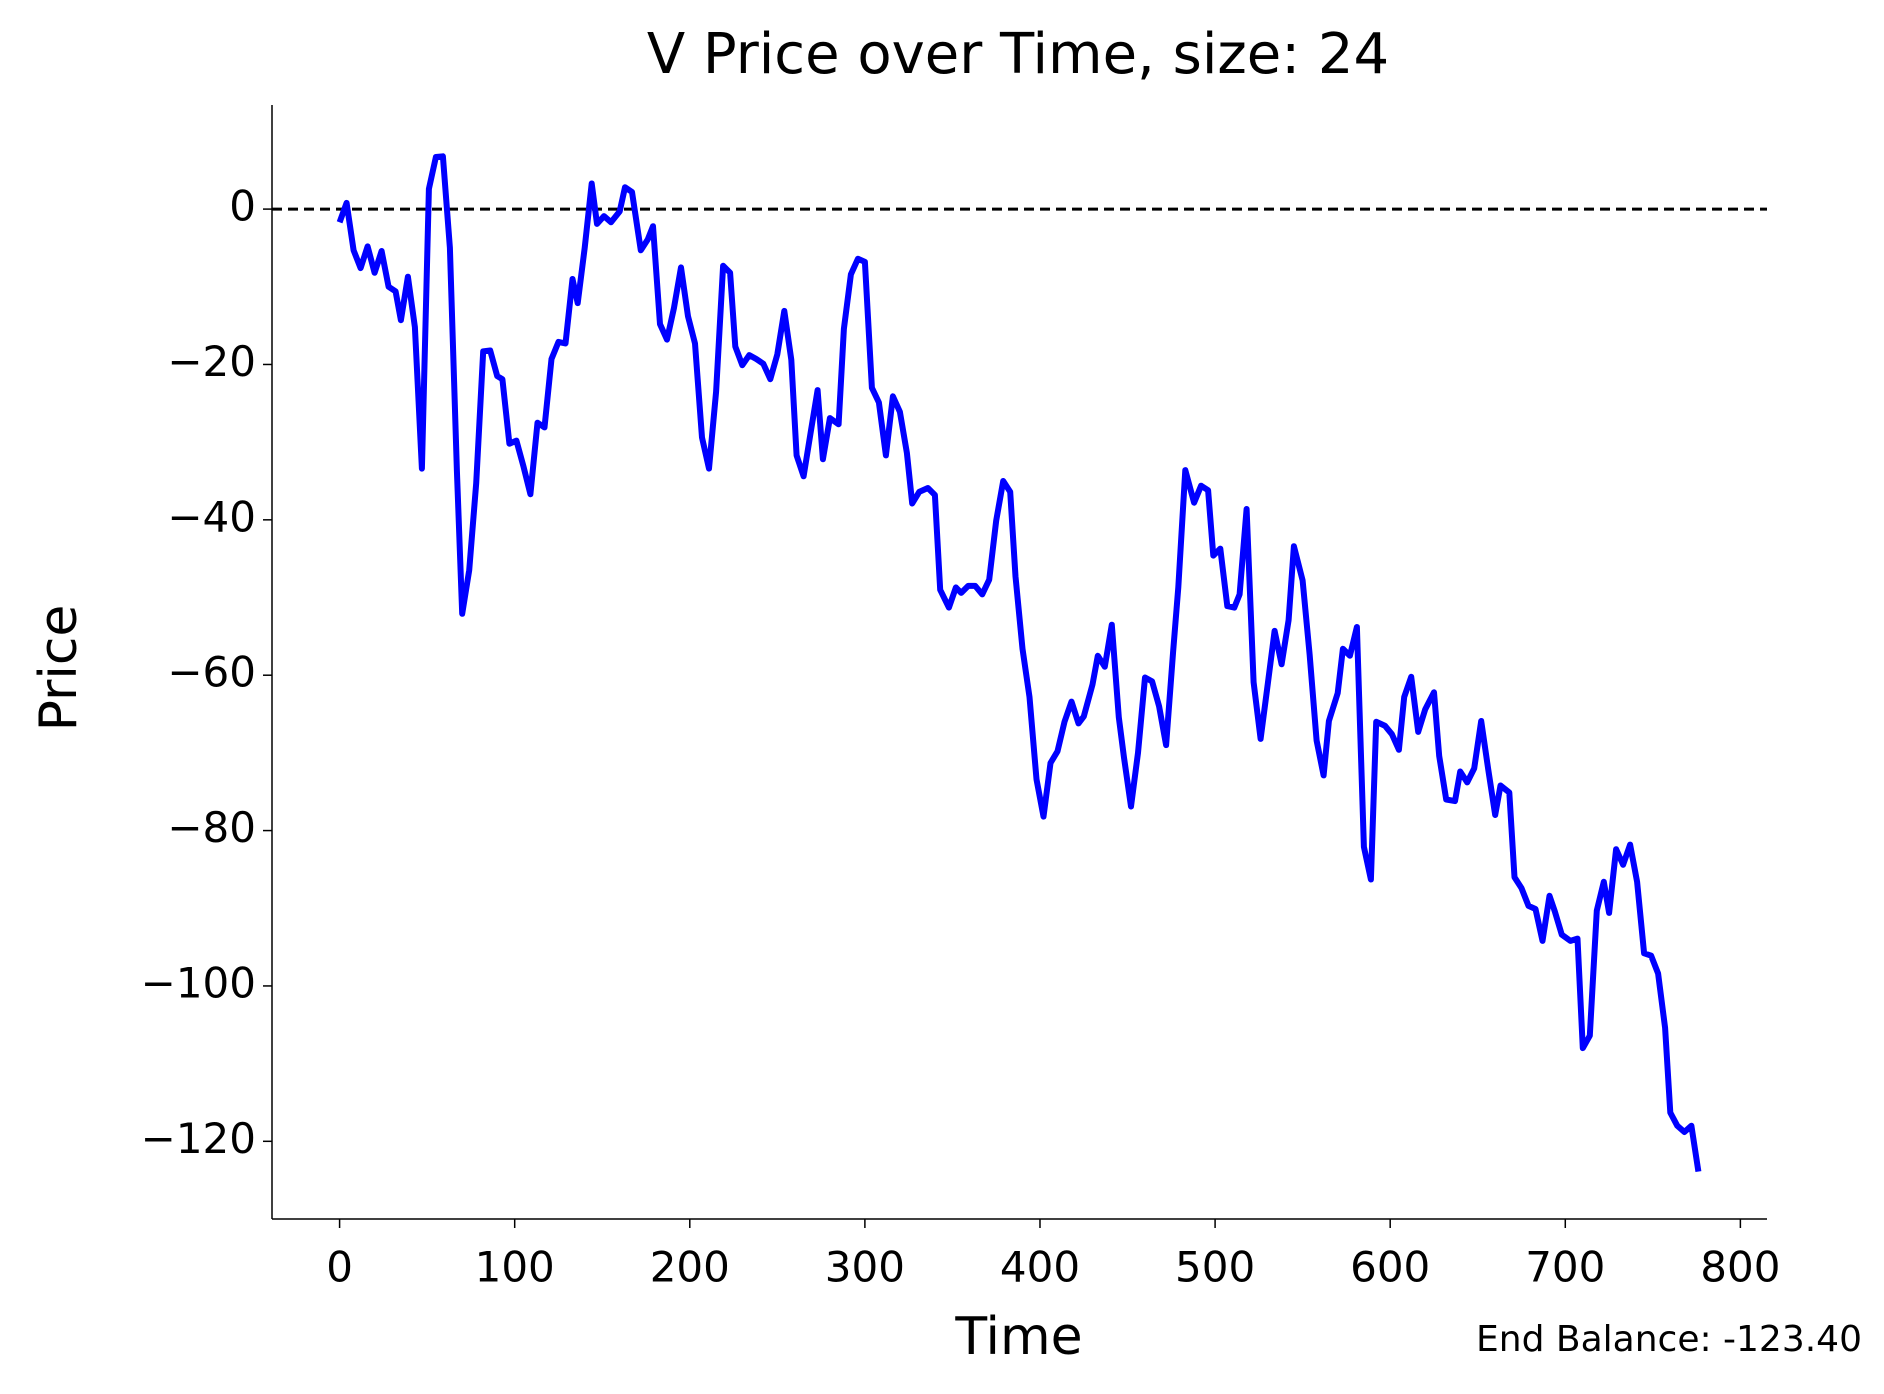  I want to click on annotation: End Balance: -123.40, so click(1669, 1339).